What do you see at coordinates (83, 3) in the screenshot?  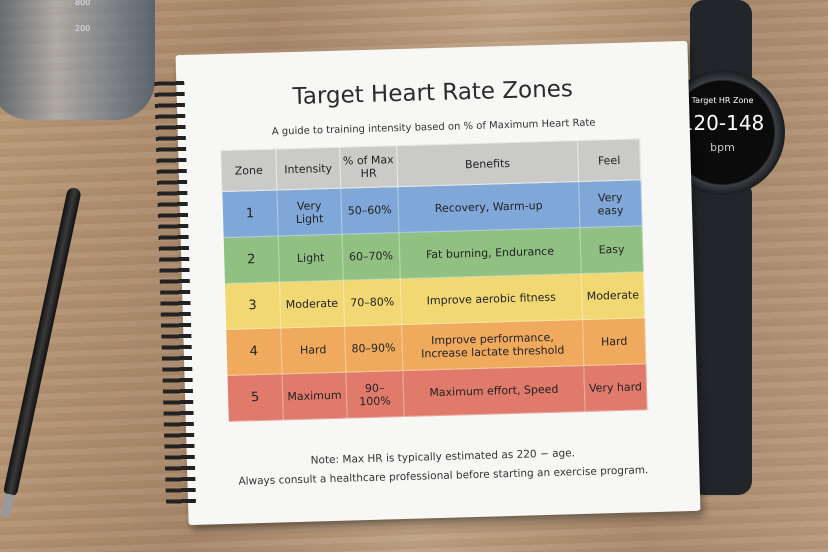 I see `bottle-mark: 800` at bounding box center [83, 3].